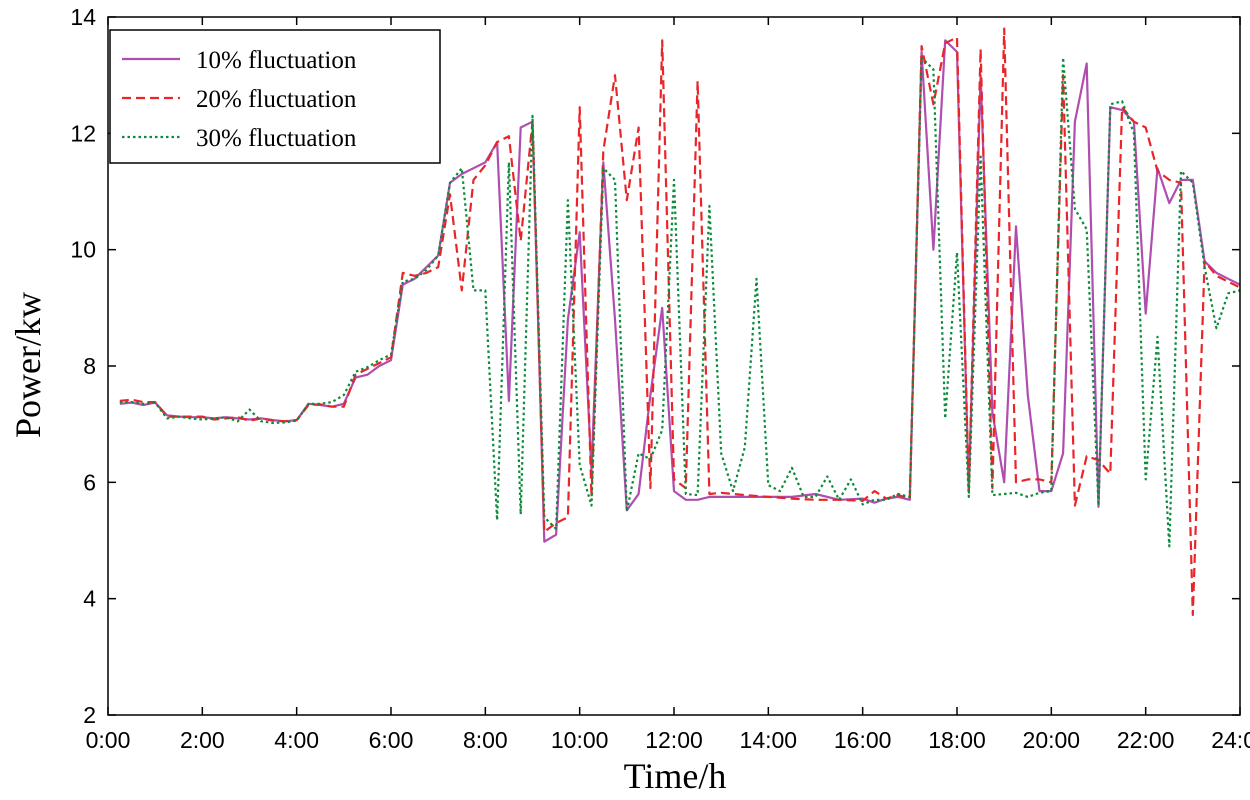  What do you see at coordinates (276, 99) in the screenshot?
I see `legend-label-2: 20% fluctuation` at bounding box center [276, 99].